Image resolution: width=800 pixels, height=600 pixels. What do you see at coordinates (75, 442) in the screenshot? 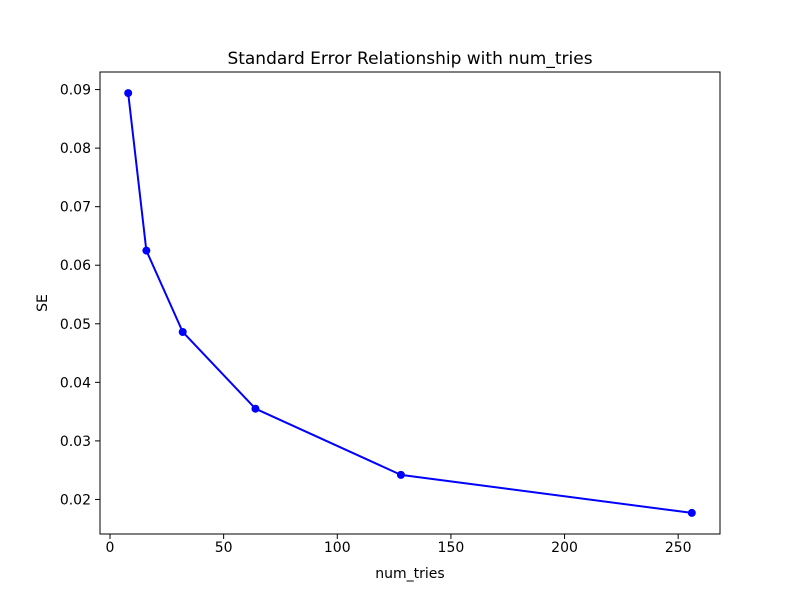
I see `y-tick-label: 0.03` at bounding box center [75, 442].